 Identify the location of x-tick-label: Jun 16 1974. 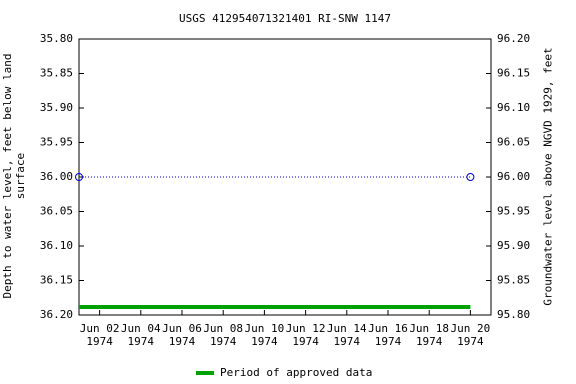
(388, 335).